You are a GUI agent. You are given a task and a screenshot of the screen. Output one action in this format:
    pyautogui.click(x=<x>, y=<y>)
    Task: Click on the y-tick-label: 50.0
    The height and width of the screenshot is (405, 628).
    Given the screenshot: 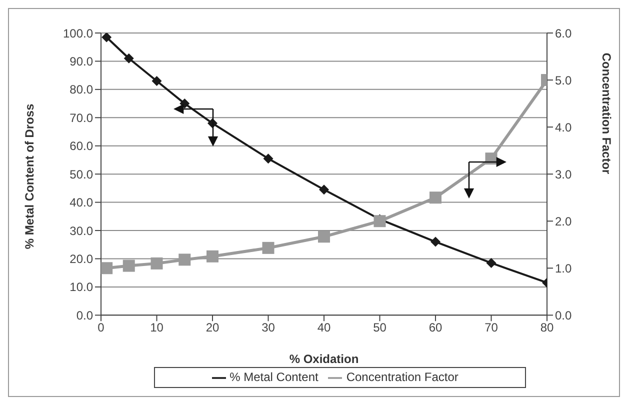 What is the action you would take?
    pyautogui.click(x=82, y=174)
    